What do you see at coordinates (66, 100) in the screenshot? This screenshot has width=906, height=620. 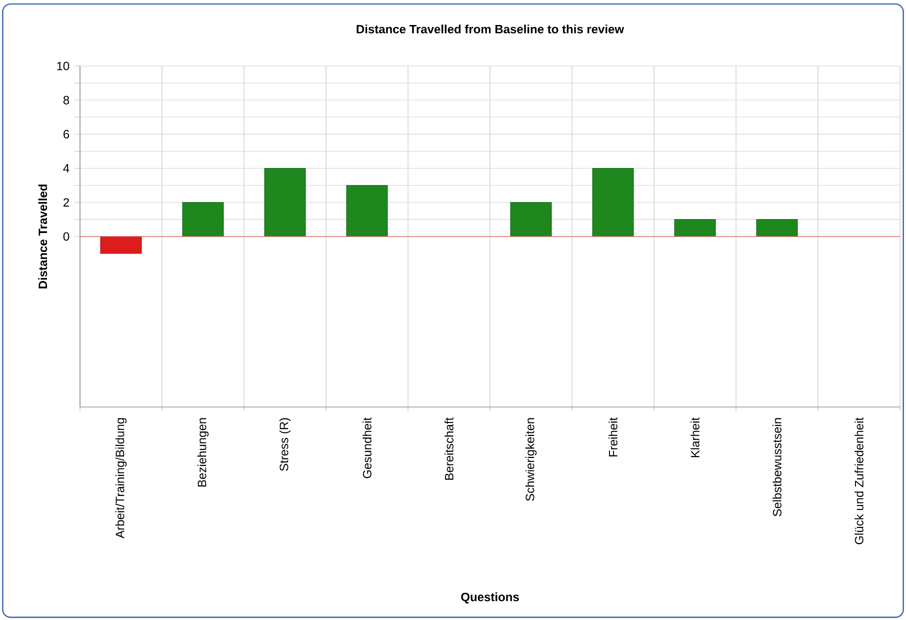 I see `y-tick-label: 8` at bounding box center [66, 100].